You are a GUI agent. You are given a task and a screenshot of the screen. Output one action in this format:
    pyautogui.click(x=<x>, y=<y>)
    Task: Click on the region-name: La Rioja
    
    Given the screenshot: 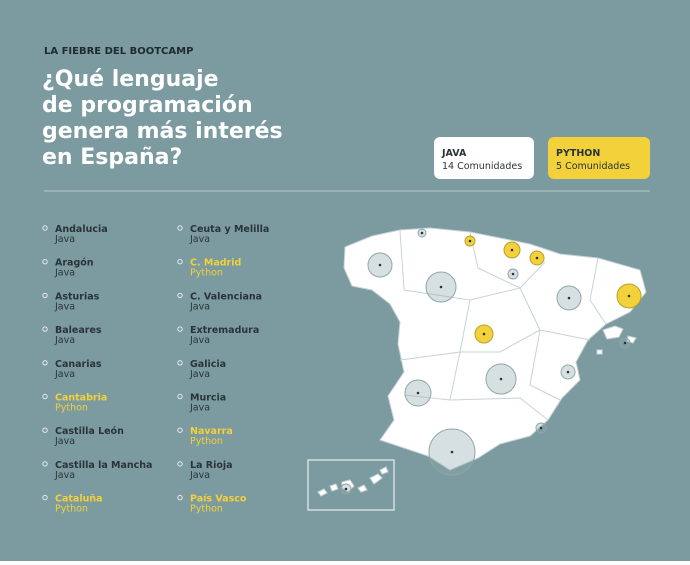 What is the action you would take?
    pyautogui.click(x=211, y=465)
    